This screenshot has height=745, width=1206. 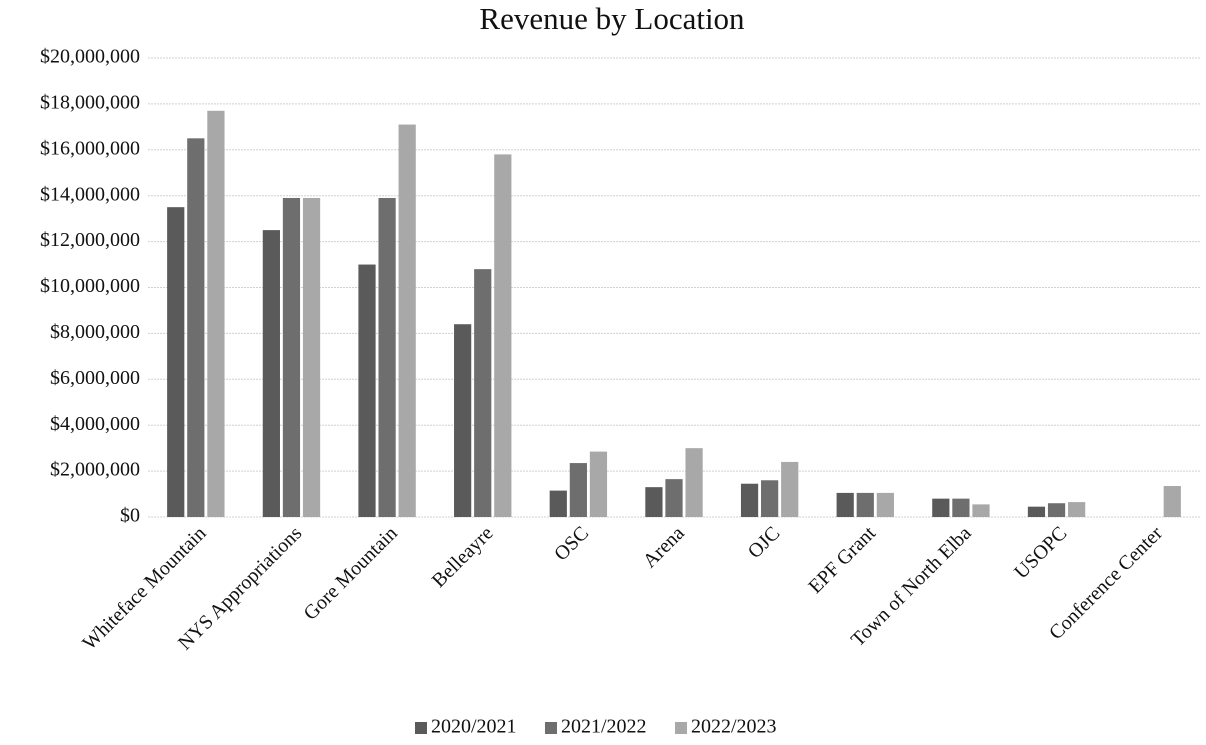 What do you see at coordinates (95, 378) in the screenshot?
I see `y-tick-label: $6,000,000` at bounding box center [95, 378].